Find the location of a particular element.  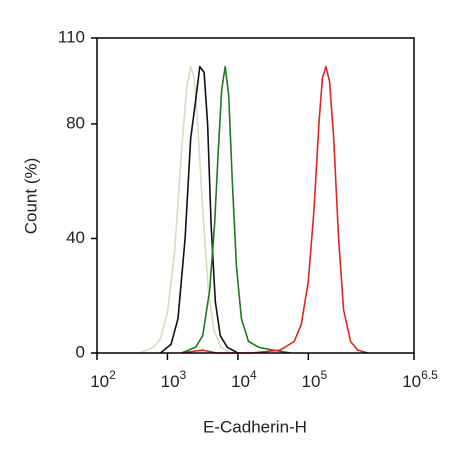

y-axis-label: Count (%) is located at coordinates (30, 196).